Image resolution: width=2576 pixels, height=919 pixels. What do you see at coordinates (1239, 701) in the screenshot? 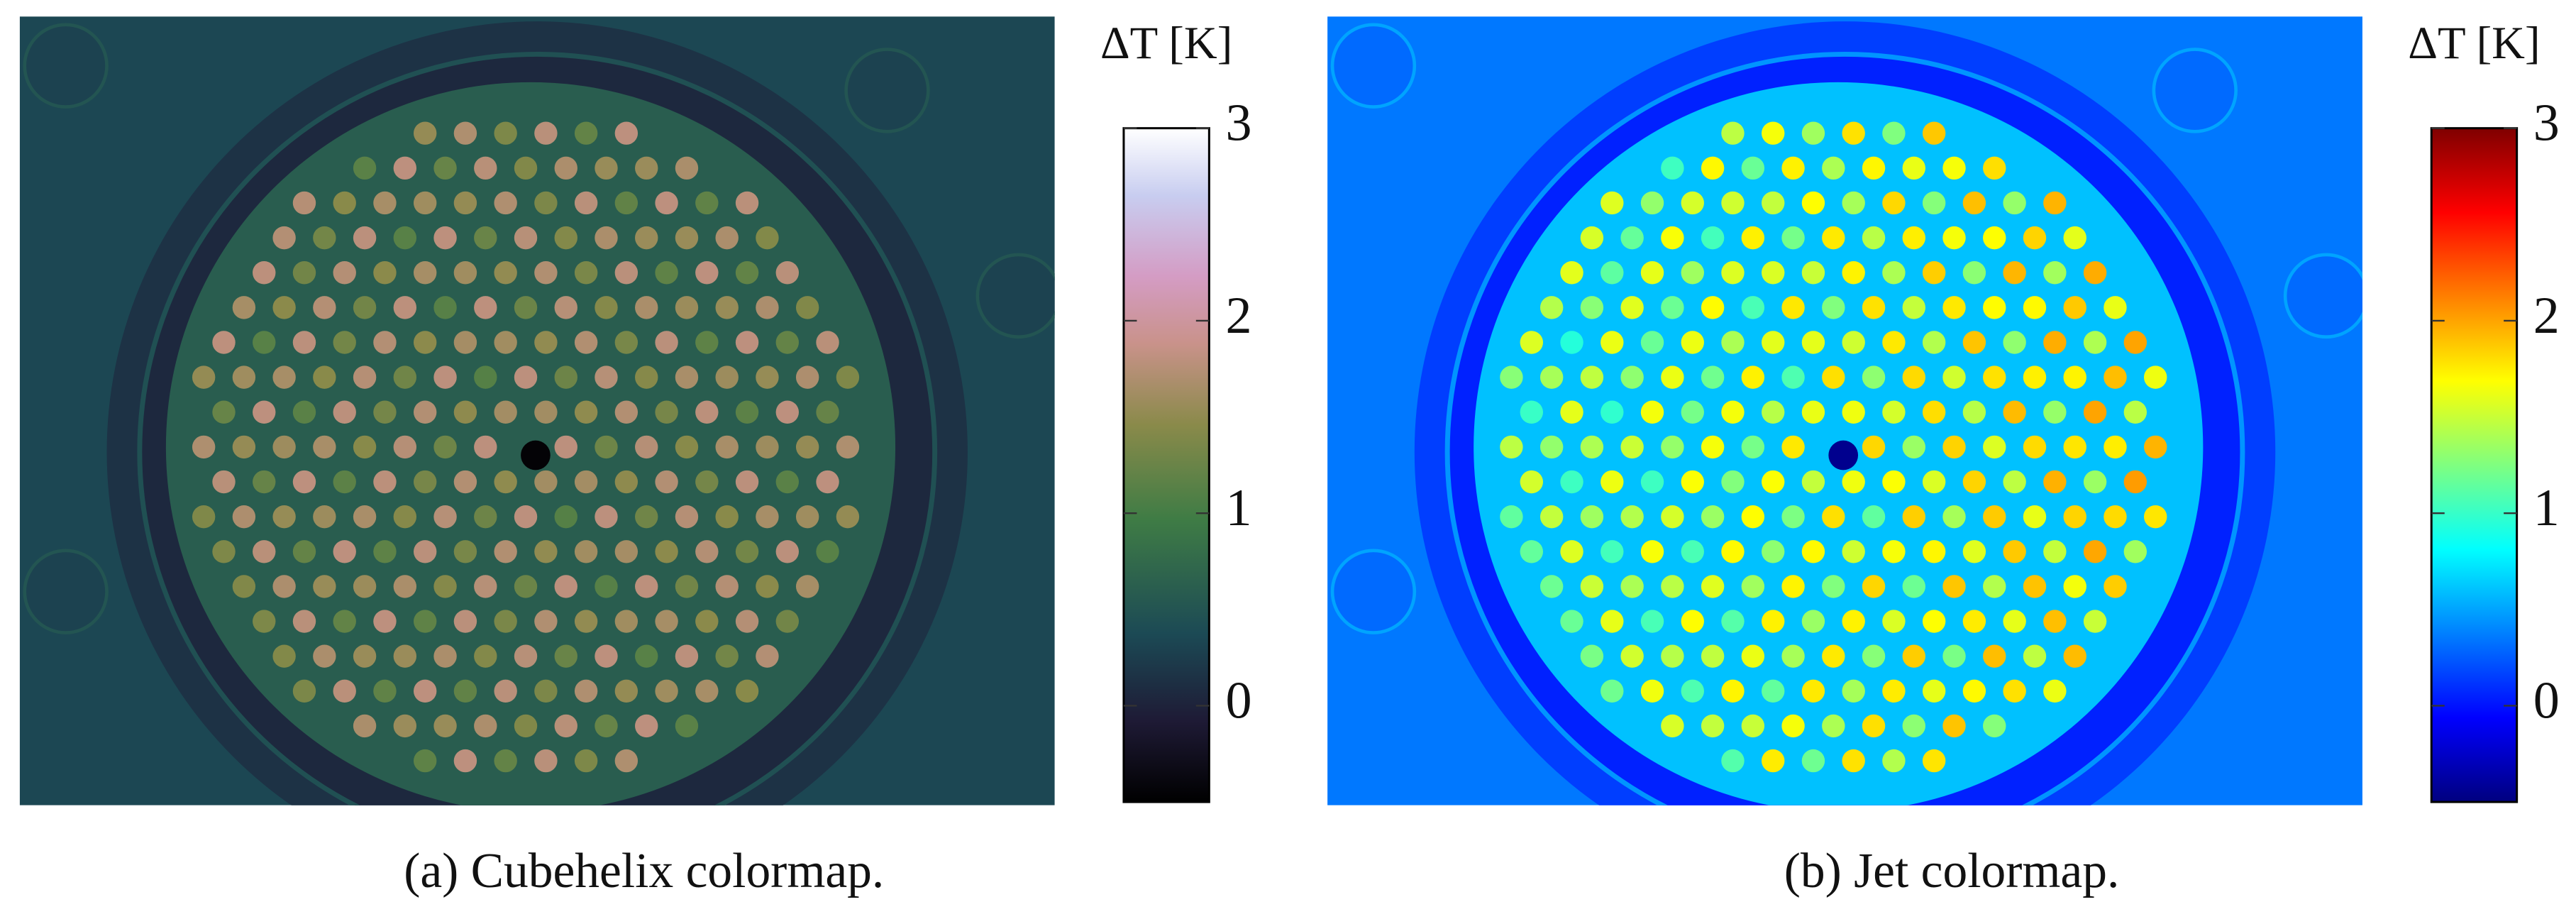
I see `colorbar-tick-label: 0` at bounding box center [1239, 701].